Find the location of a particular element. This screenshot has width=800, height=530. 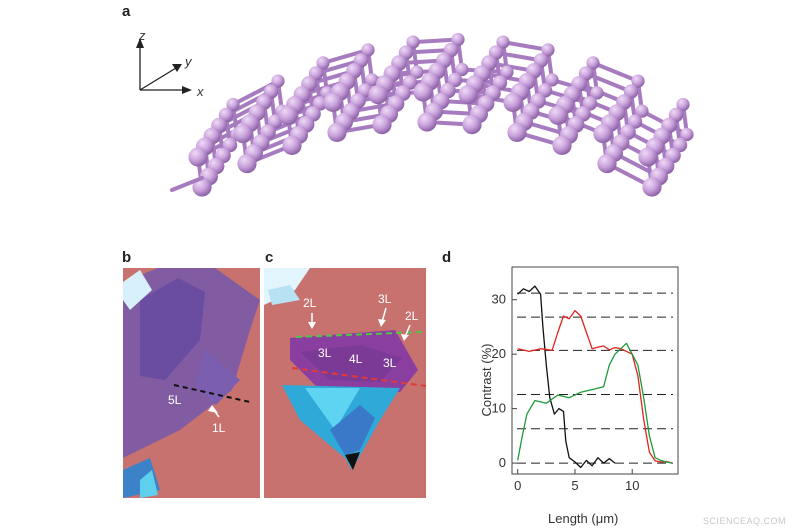

y-tick-label: 10 is located at coordinates (499, 408).